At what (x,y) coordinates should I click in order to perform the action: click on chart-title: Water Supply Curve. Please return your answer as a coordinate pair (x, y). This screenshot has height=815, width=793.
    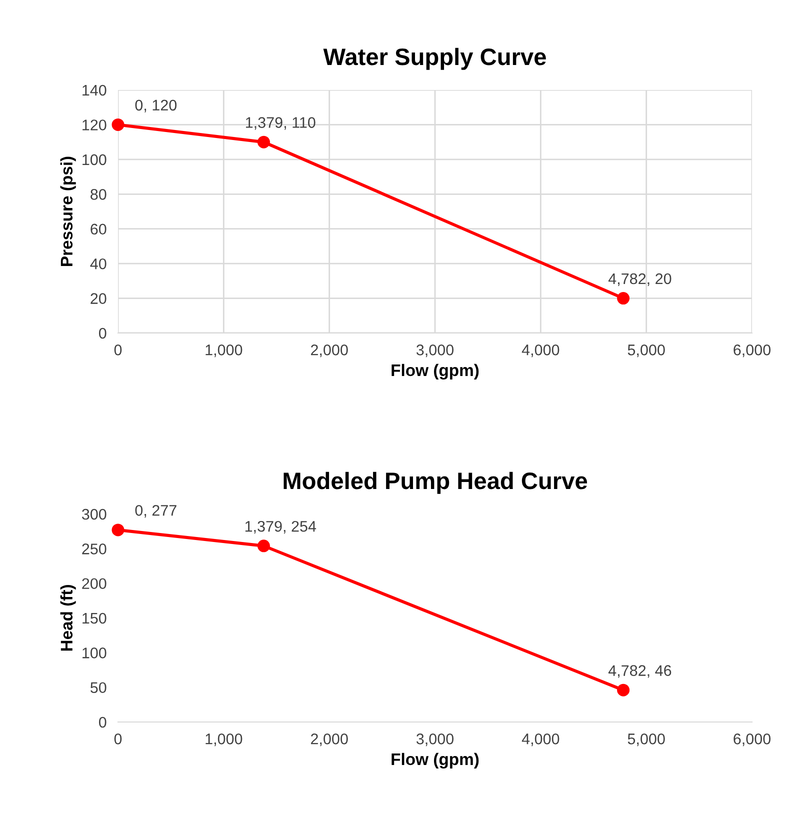
    Looking at the image, I should click on (434, 59).